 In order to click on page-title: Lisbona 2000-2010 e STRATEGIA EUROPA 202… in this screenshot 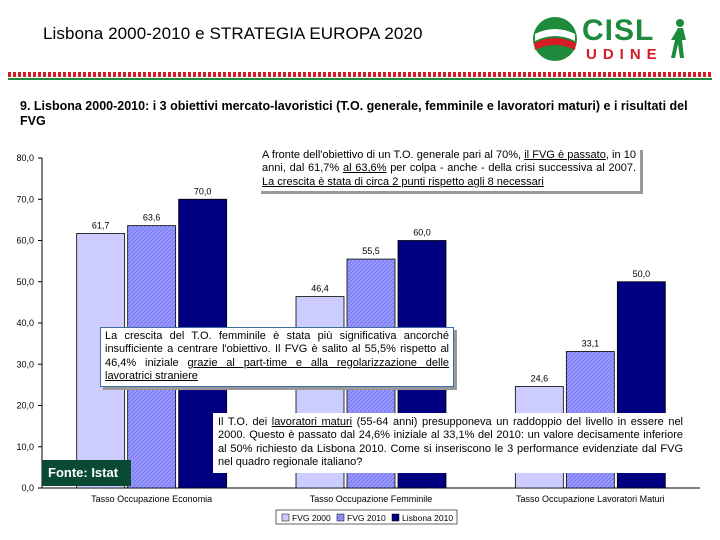, I will do `click(233, 33)`.